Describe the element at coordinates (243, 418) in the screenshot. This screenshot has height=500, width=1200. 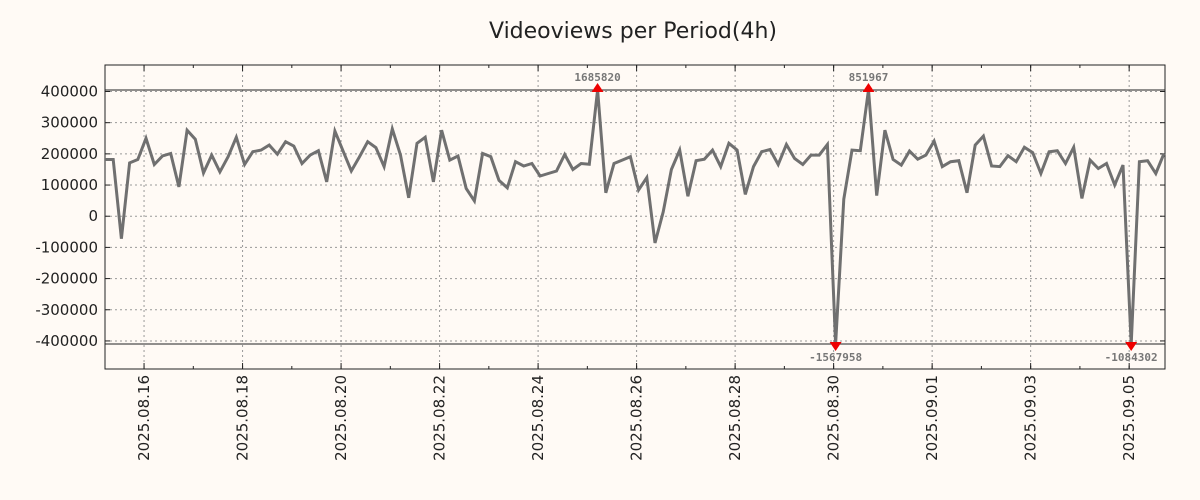
I see `x-tick-label: 2025.08.18` at that location.